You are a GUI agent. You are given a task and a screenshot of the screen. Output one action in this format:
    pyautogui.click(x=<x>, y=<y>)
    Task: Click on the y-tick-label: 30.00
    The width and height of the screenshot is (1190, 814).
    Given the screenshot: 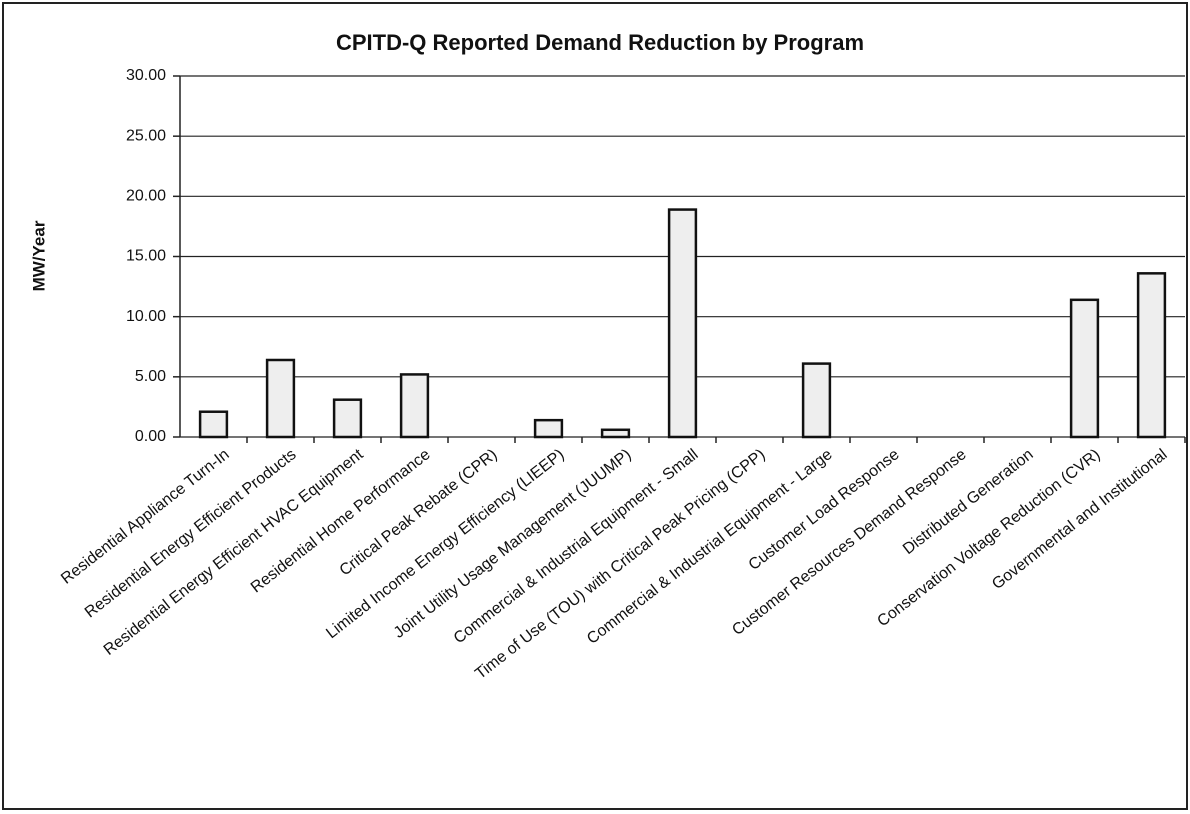 What is the action you would take?
    pyautogui.click(x=146, y=75)
    